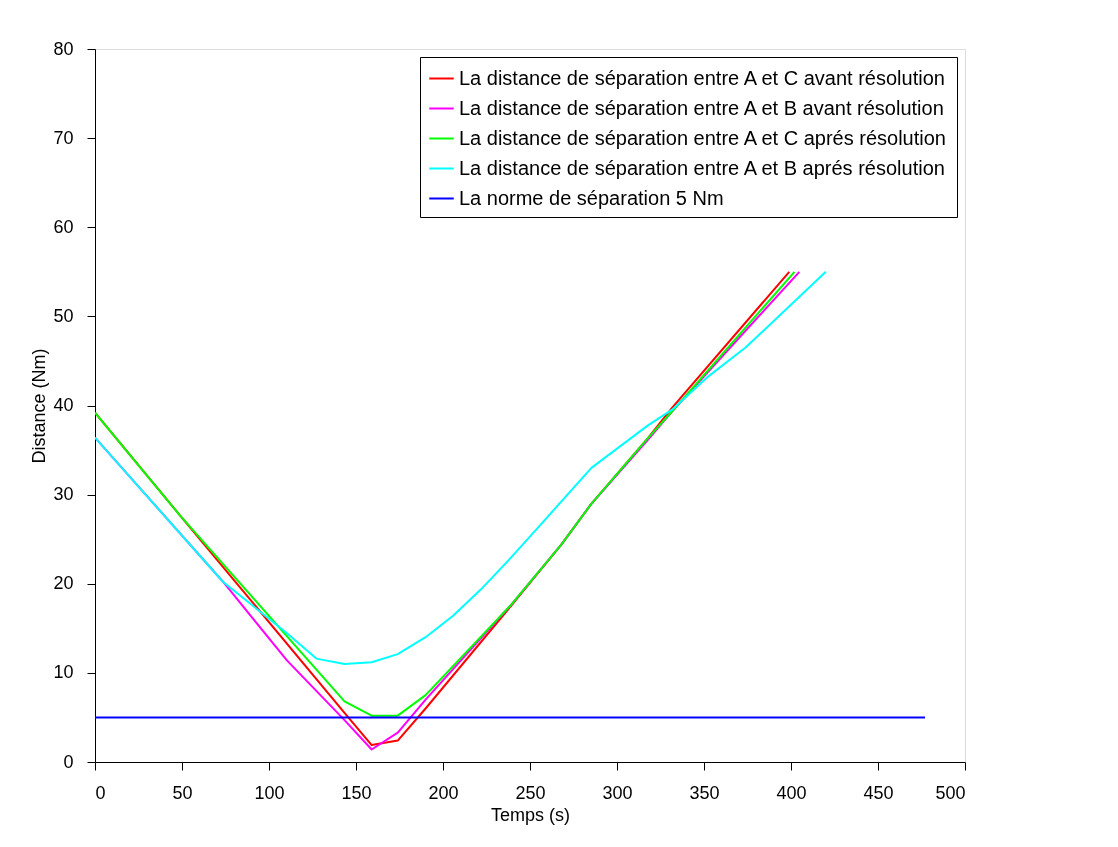 The image size is (1118, 847). I want to click on legend-label: La distance de séparation entre A et B aprés résolution, so click(702, 167).